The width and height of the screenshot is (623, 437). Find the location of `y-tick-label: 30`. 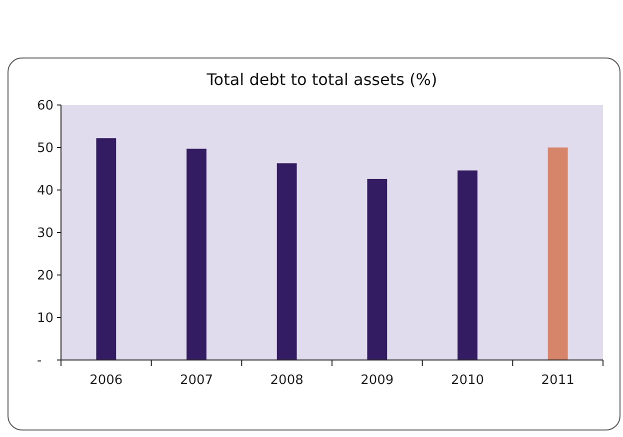

y-tick-label: 30 is located at coordinates (45, 234).